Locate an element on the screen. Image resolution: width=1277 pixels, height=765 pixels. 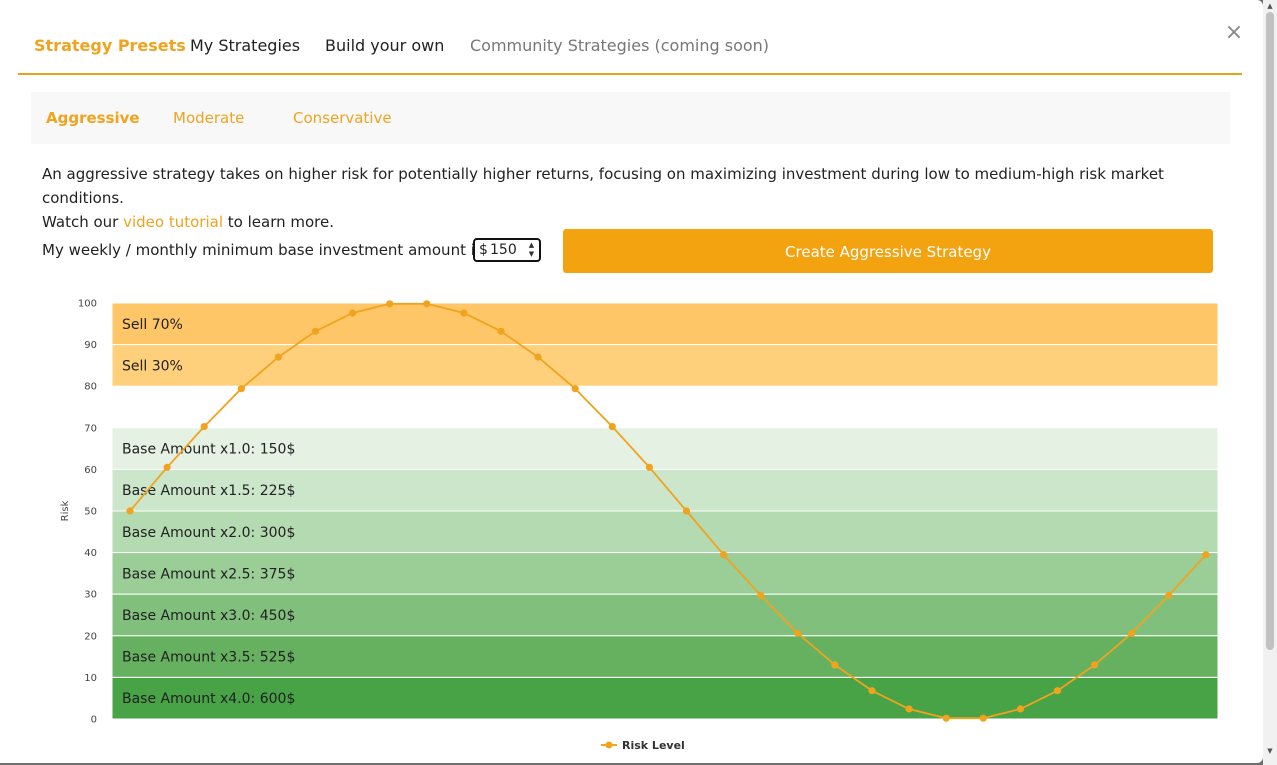
stepper-up-icon: ▲ is located at coordinates (531, 245).